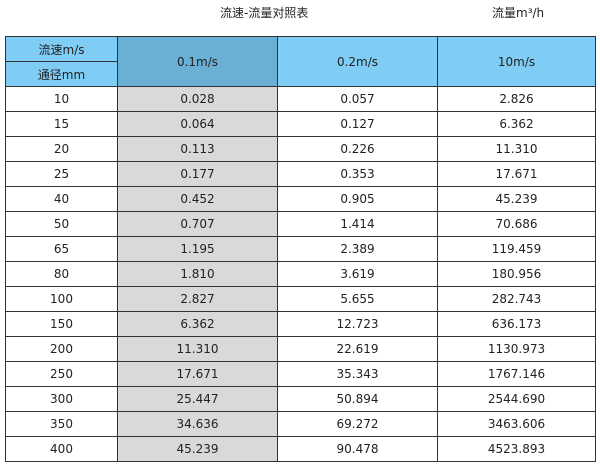 The width and height of the screenshot is (600, 466). What do you see at coordinates (357, 174) in the screenshot?
I see `flow-cell: 0.353` at bounding box center [357, 174].